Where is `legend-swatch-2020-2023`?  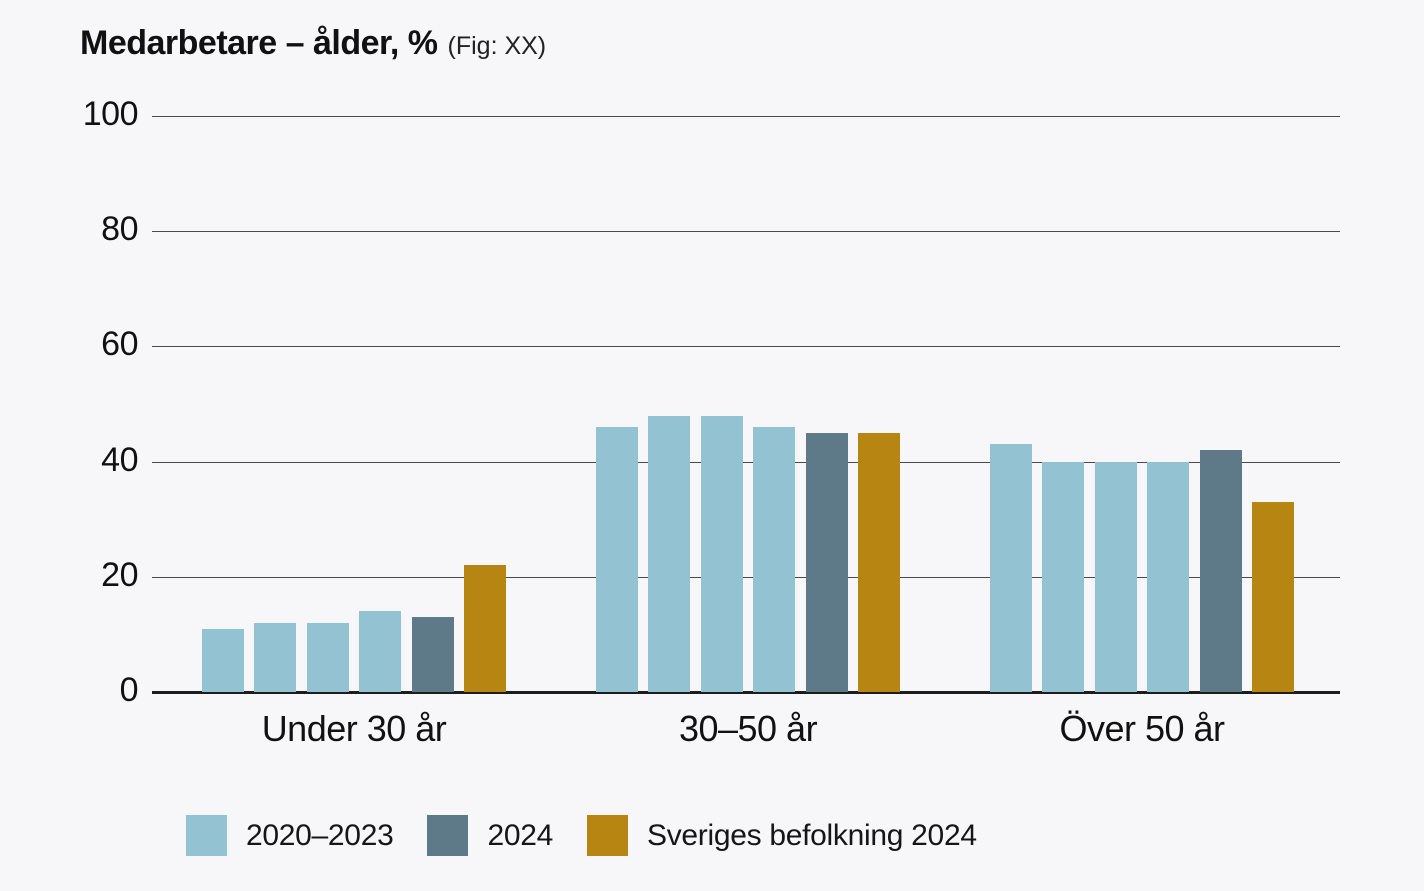
legend-swatch-2020-2023 is located at coordinates (206, 835).